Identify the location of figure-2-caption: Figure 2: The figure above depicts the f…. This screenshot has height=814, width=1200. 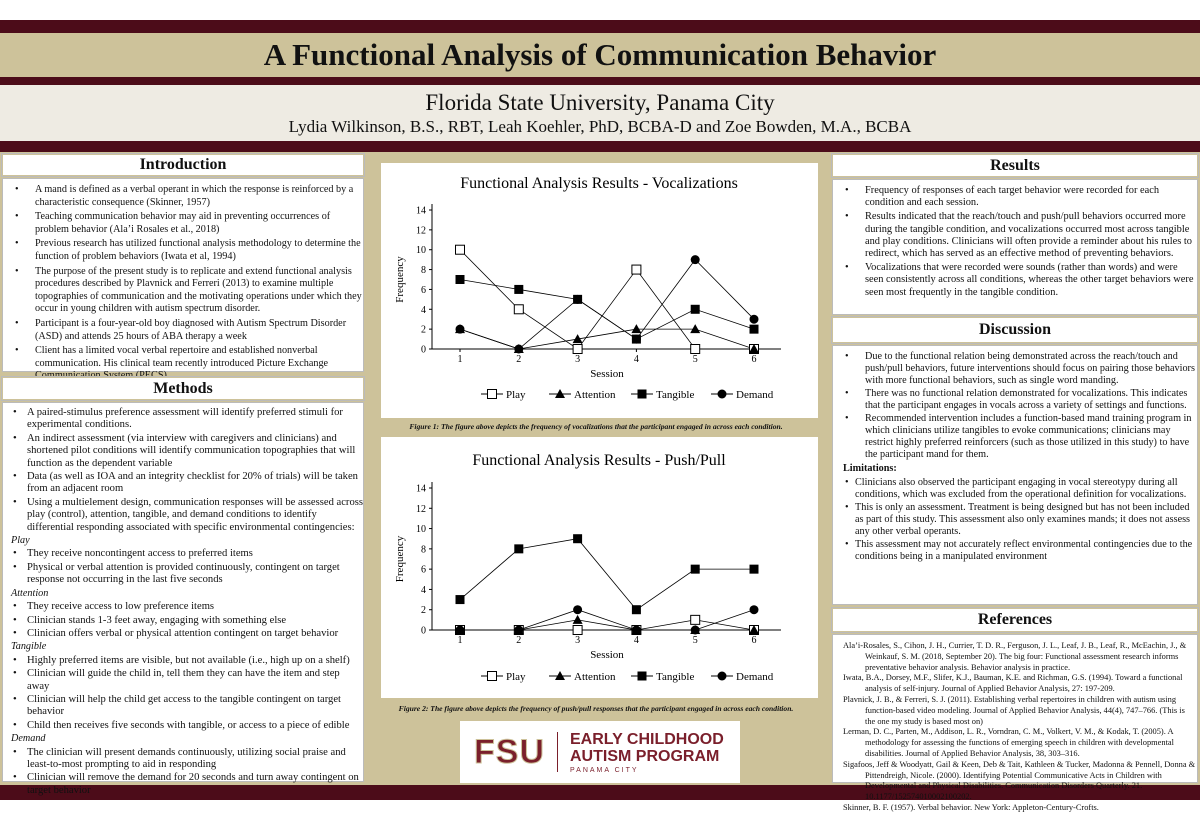
(596, 708).